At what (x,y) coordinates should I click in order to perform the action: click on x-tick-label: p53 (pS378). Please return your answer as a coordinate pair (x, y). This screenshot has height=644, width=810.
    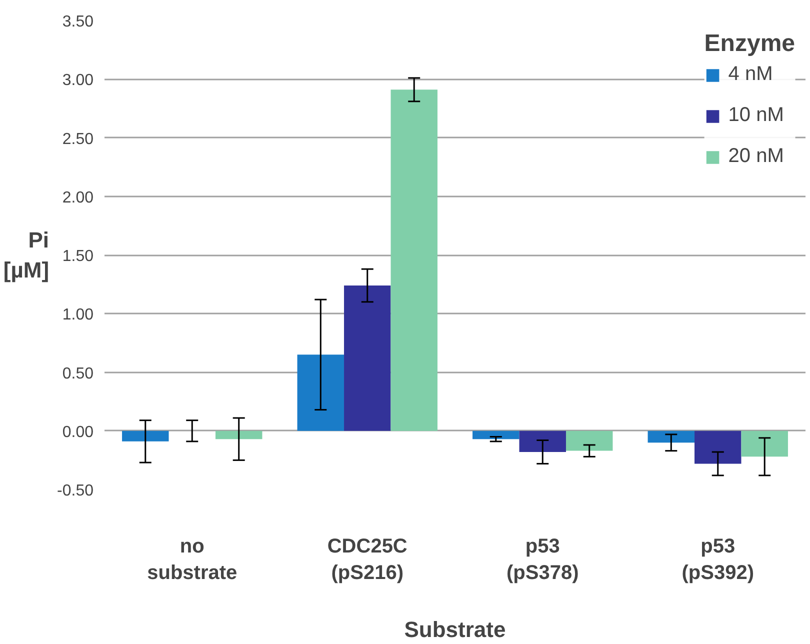
    Looking at the image, I should click on (542, 560).